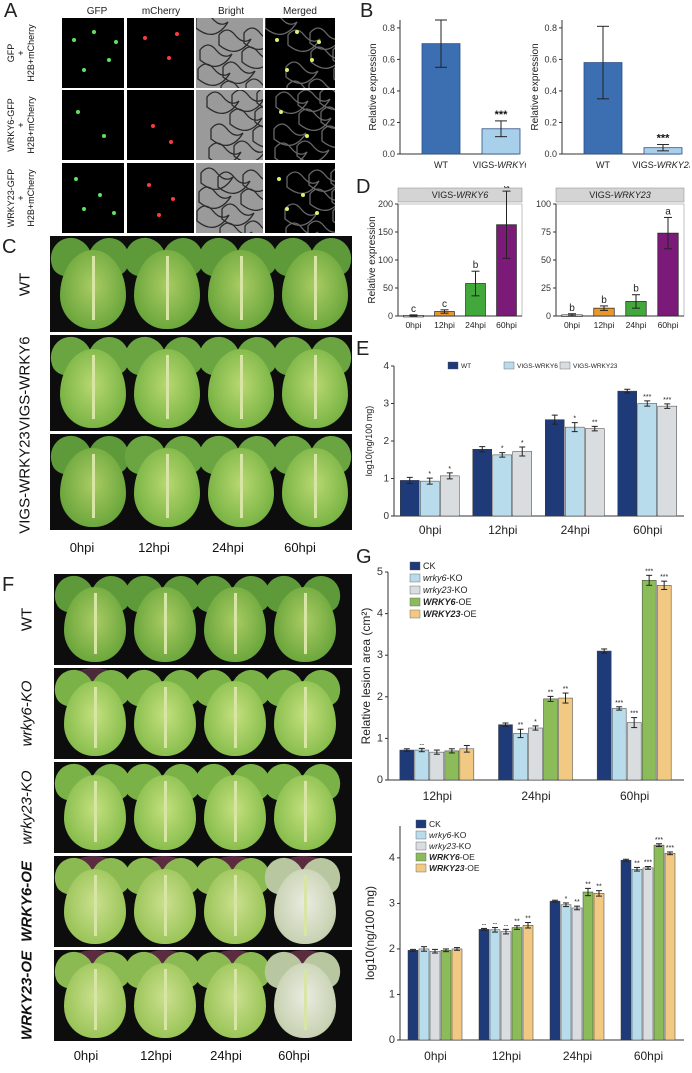  I want to click on chart-b1-sig-1: ***, so click(502, 115).